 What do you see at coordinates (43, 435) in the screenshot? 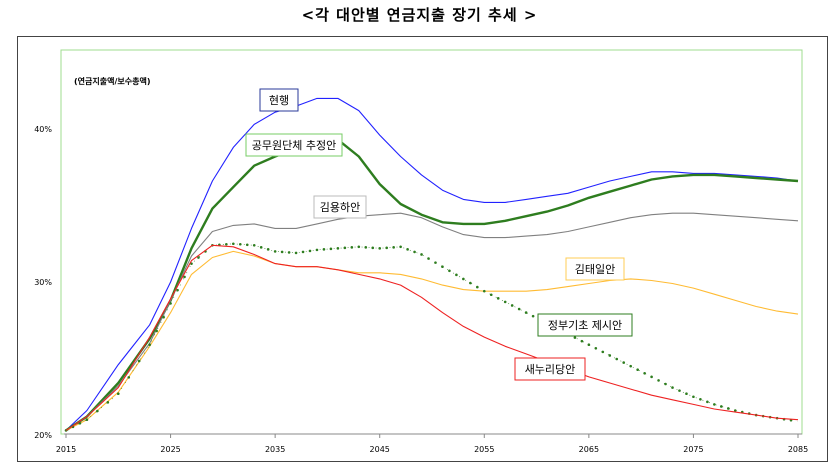
I see `y-tick-label: 20%` at bounding box center [43, 435].